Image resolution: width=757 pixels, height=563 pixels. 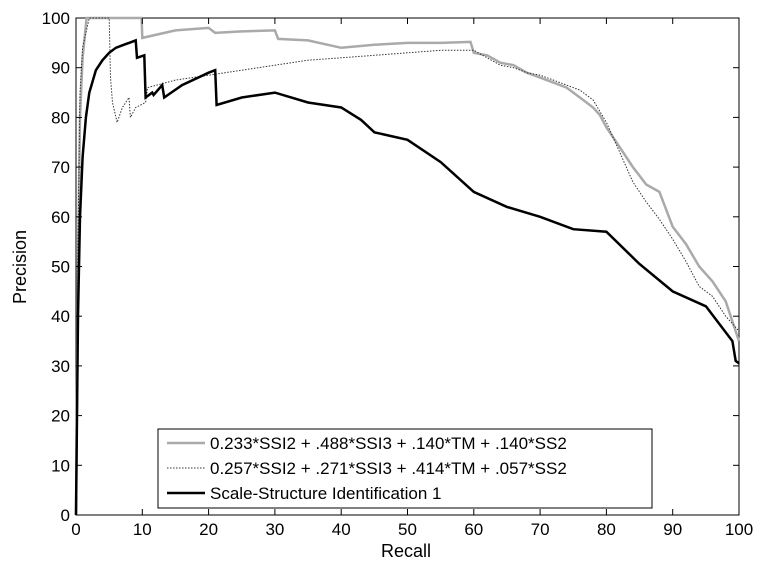 I want to click on y-tick-label: 40, so click(x=60, y=316).